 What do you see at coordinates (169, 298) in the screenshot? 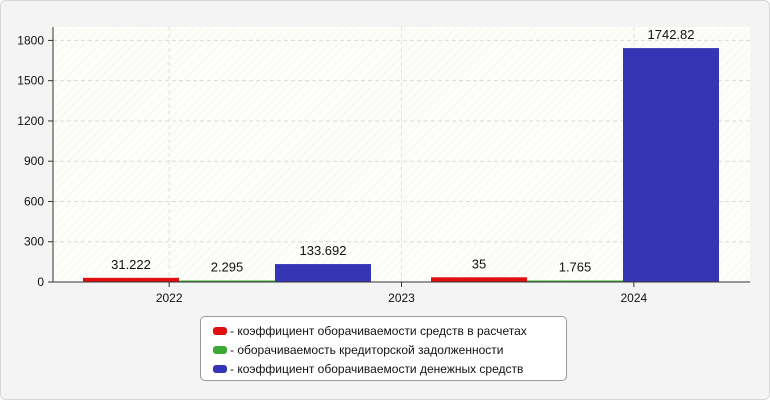
I see `x-tick-label: 2022` at bounding box center [169, 298].